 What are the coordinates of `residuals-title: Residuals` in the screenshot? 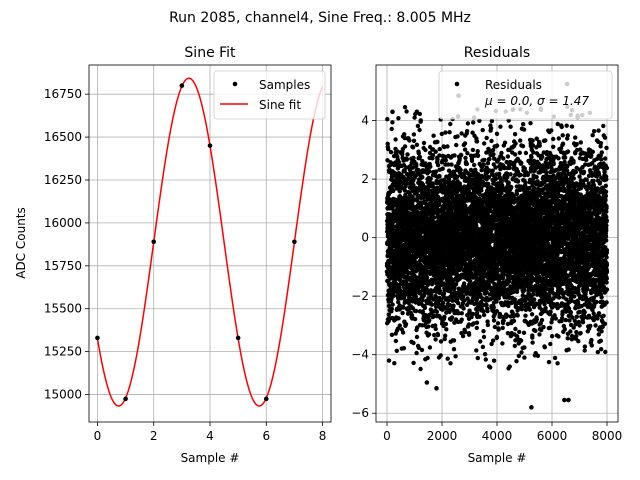 It's located at (497, 53).